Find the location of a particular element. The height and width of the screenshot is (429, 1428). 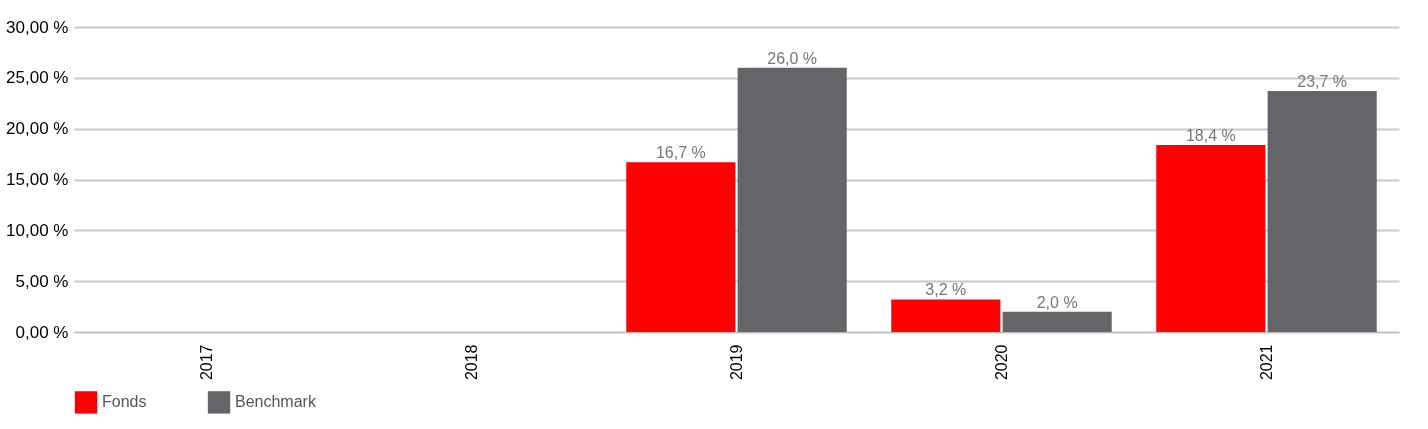

y-tick-label: 10,00 % is located at coordinates (37, 230).